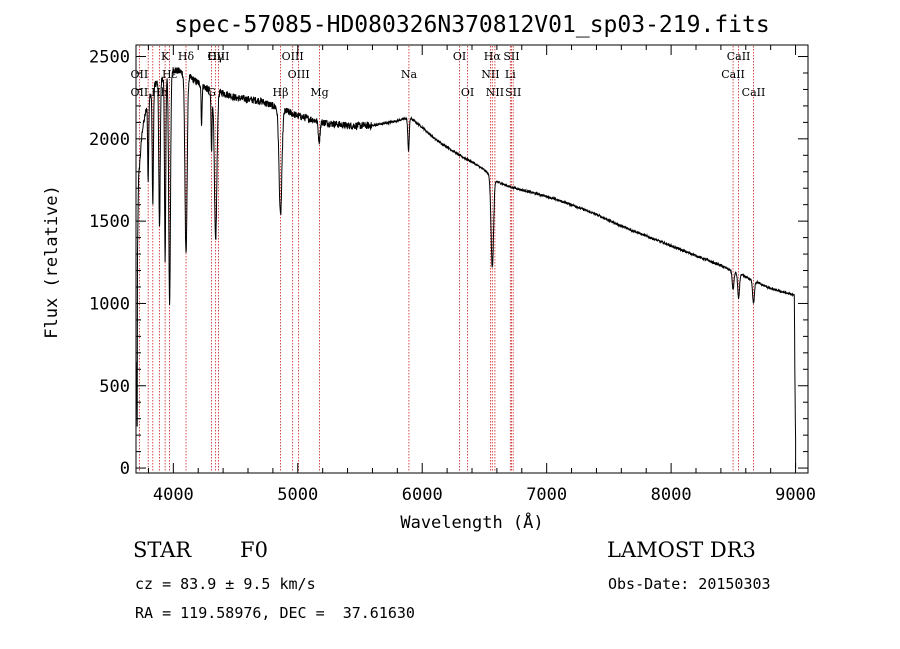  What do you see at coordinates (159, 92) in the screenshot?
I see `spectral-line-label: Hh` at bounding box center [159, 92].